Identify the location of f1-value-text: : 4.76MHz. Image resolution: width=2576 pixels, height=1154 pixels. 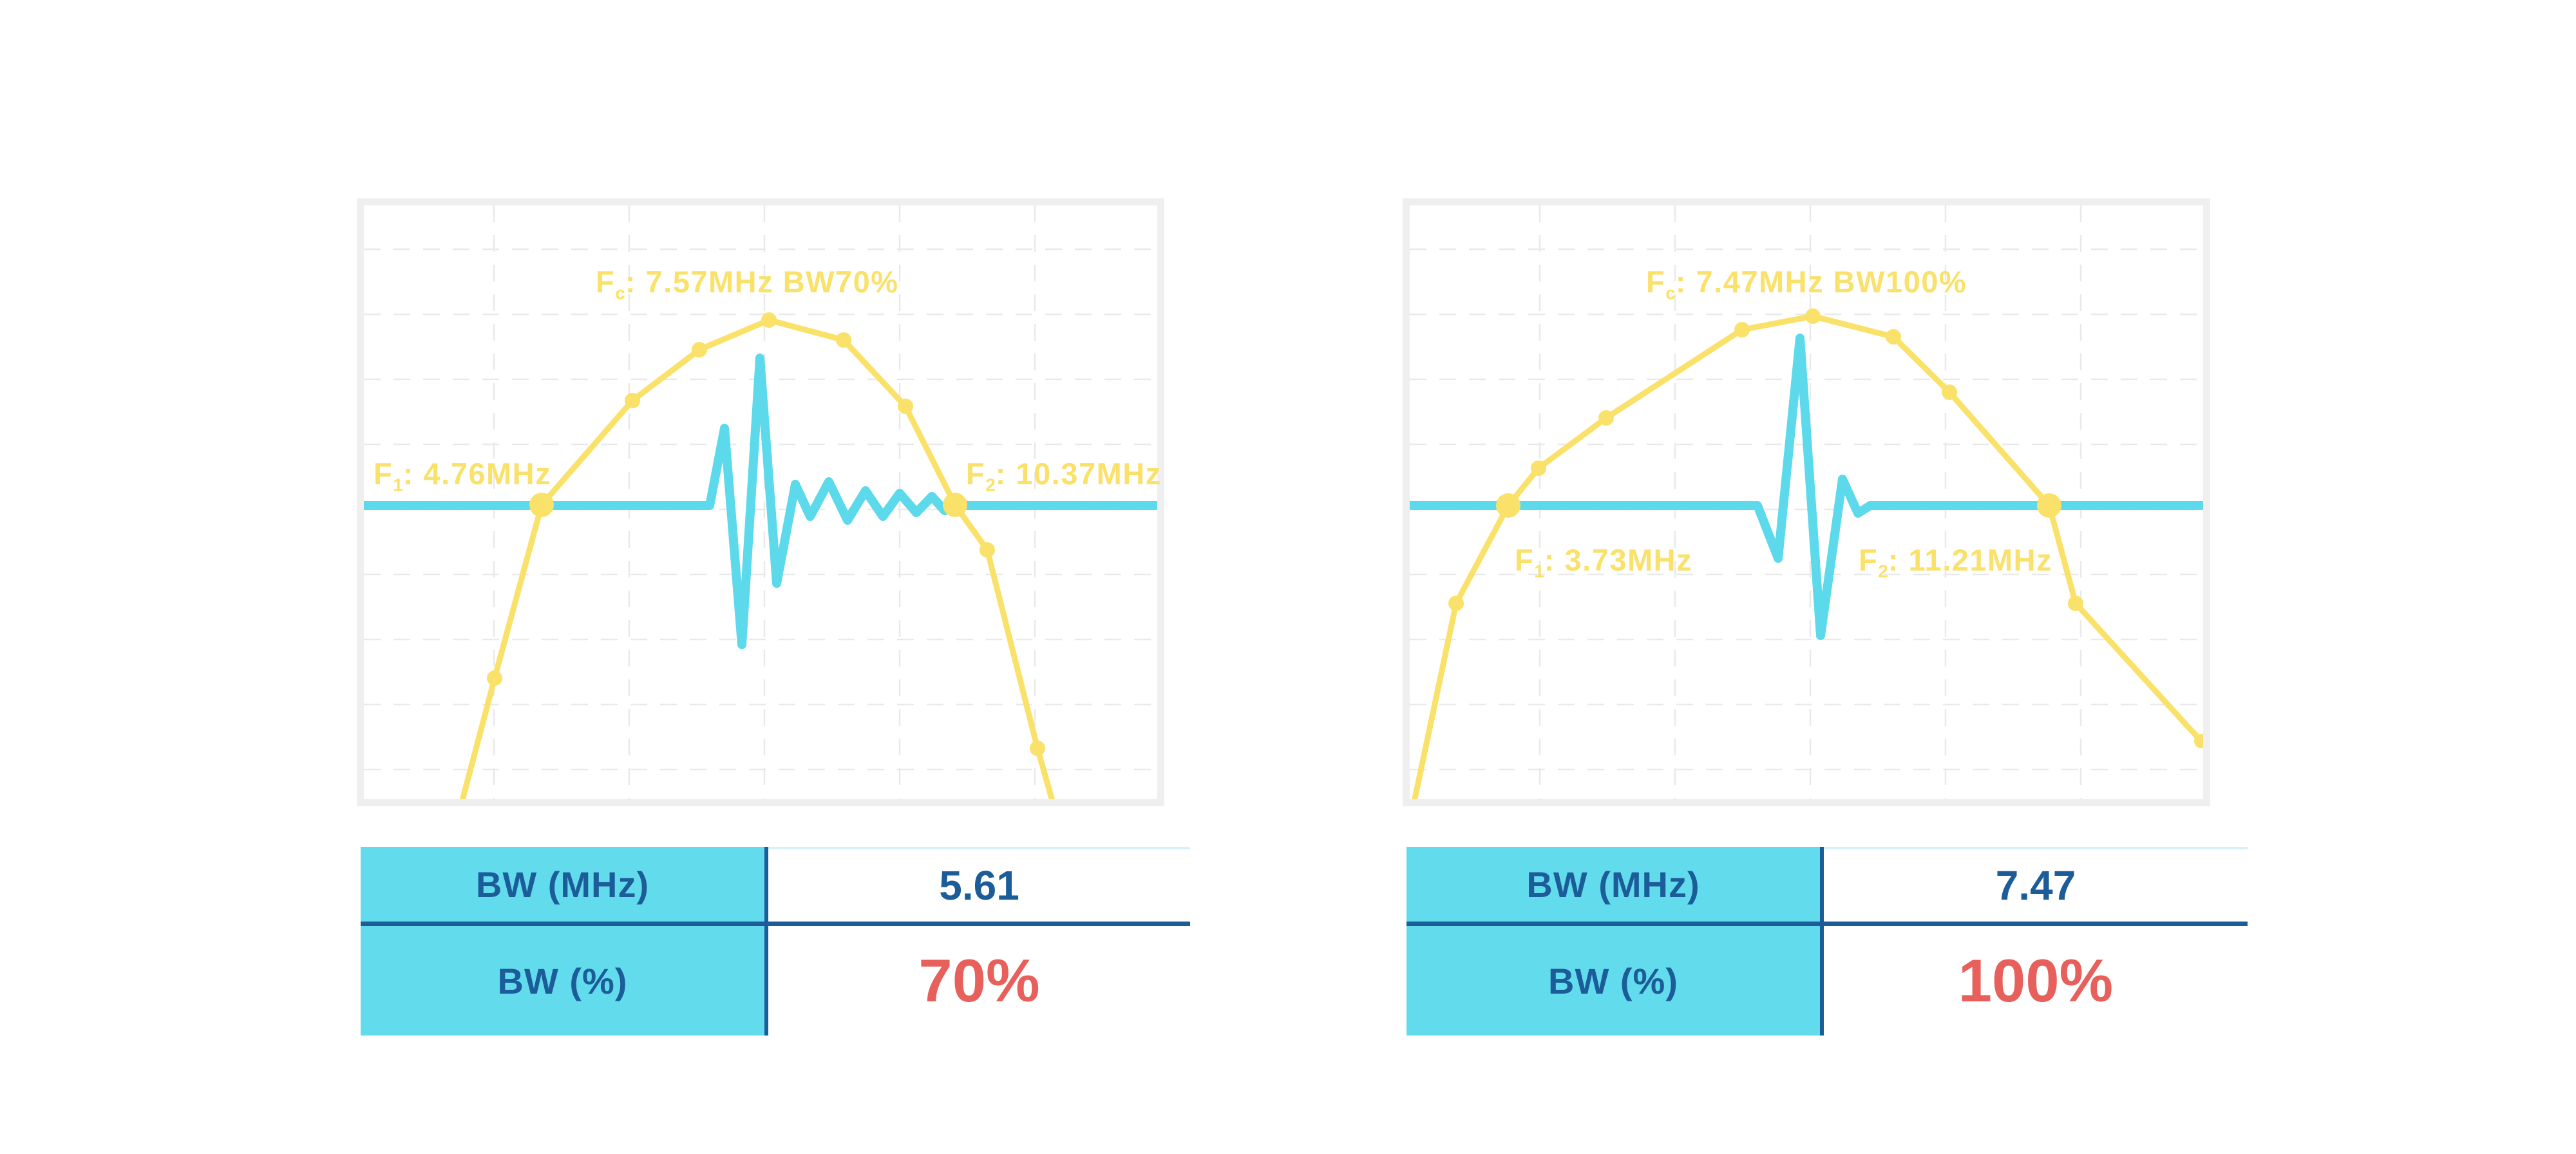
(477, 474).